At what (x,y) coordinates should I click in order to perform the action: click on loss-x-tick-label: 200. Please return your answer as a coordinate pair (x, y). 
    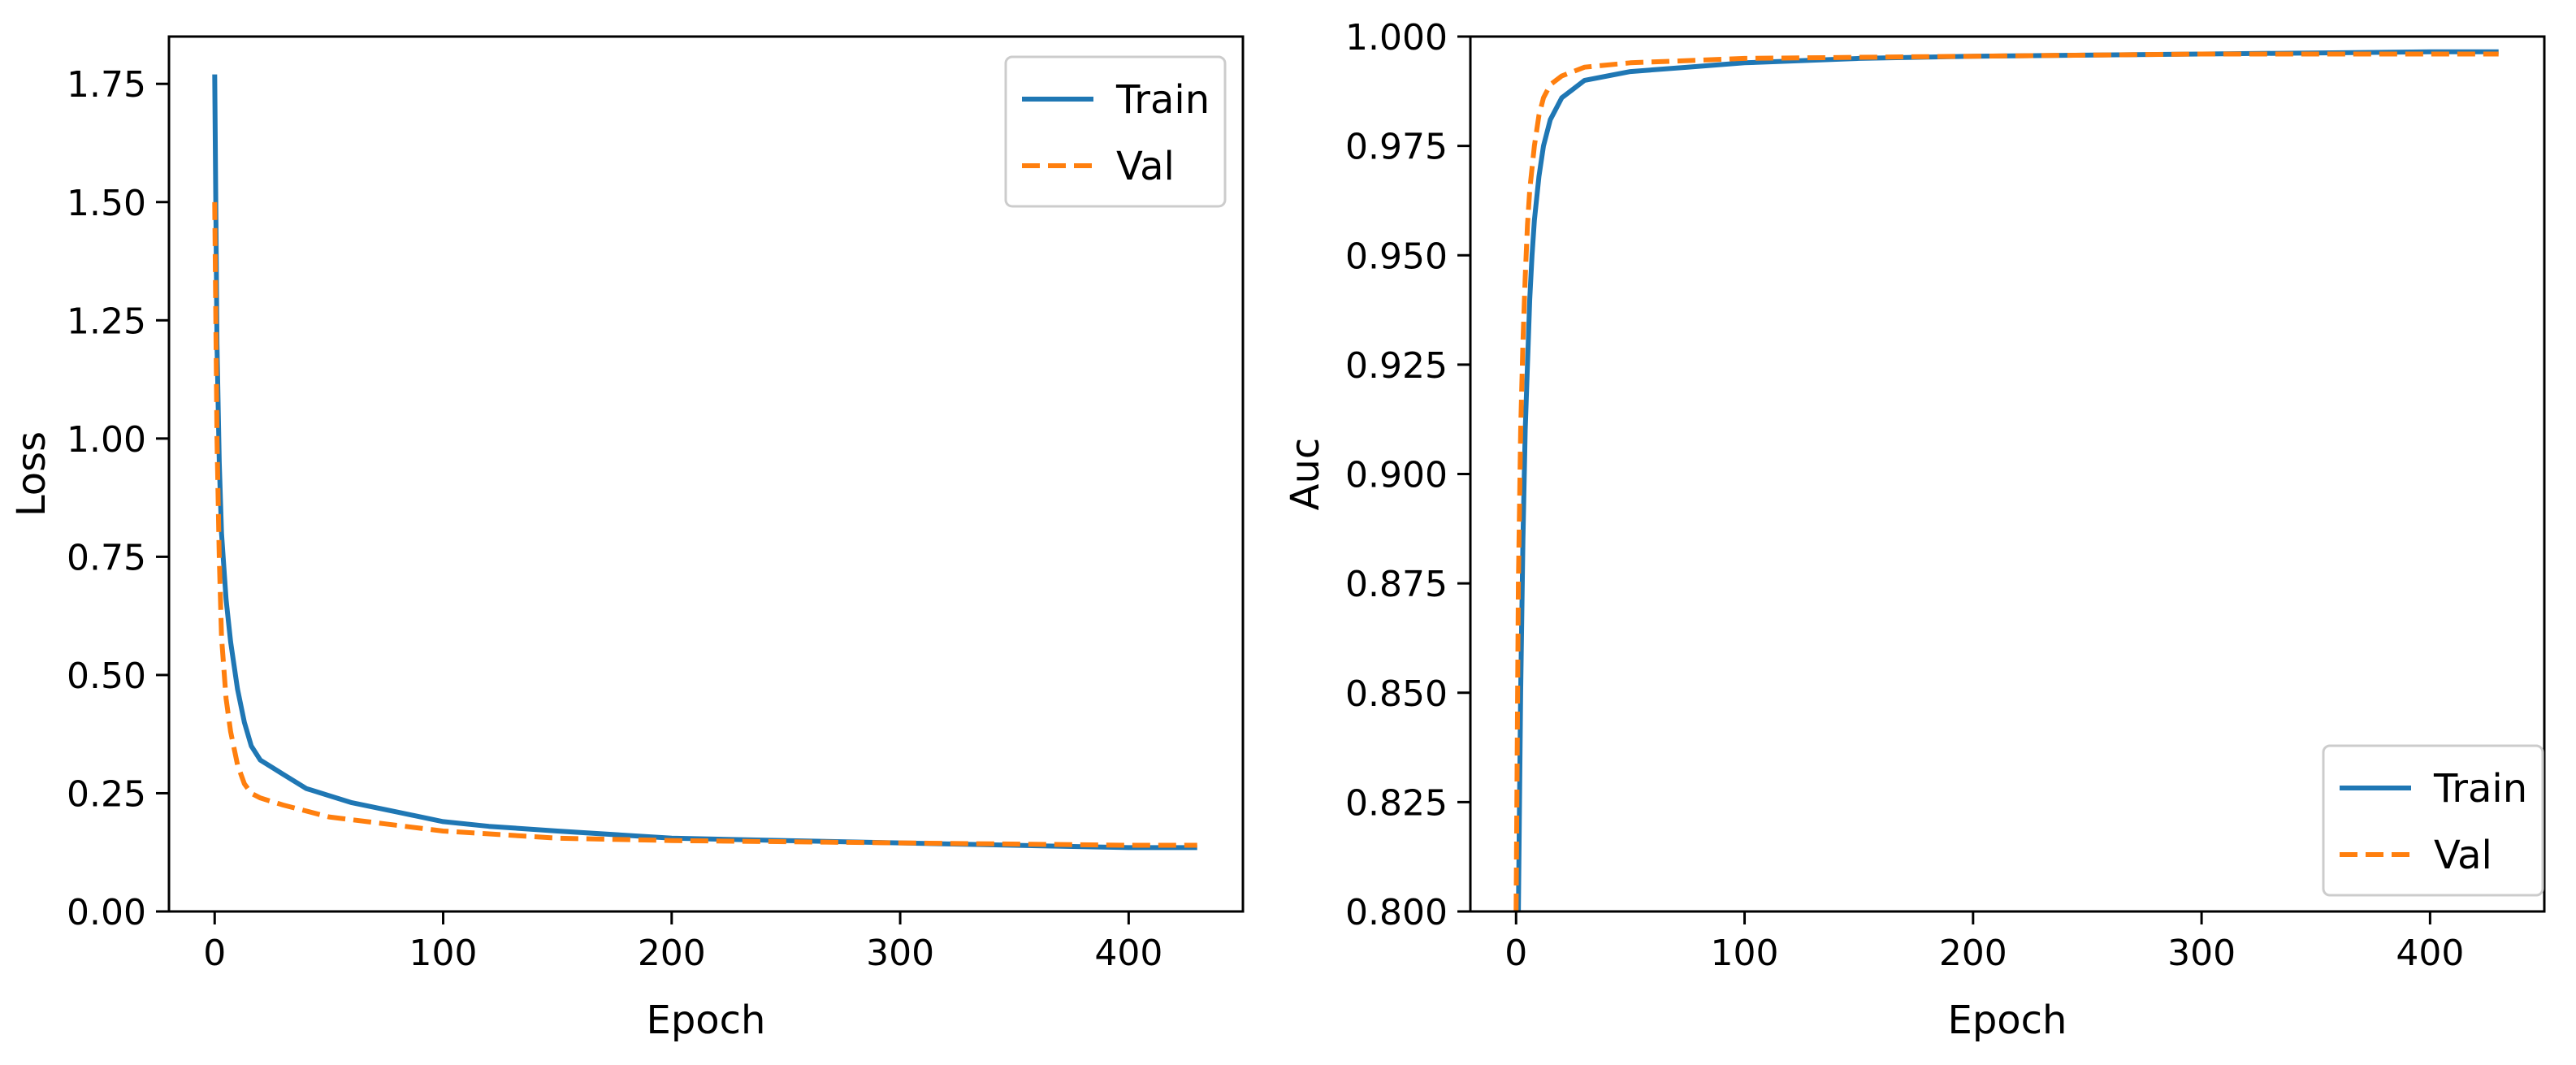
    Looking at the image, I should click on (672, 953).